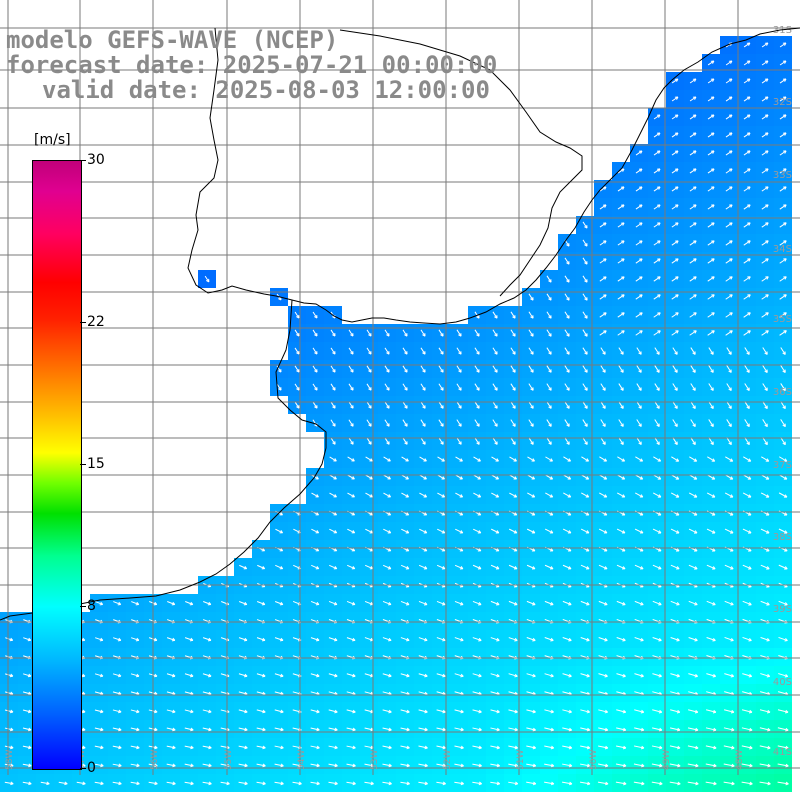  Describe the element at coordinates (782, 102) in the screenshot. I see `latitude-label: 32S` at that location.